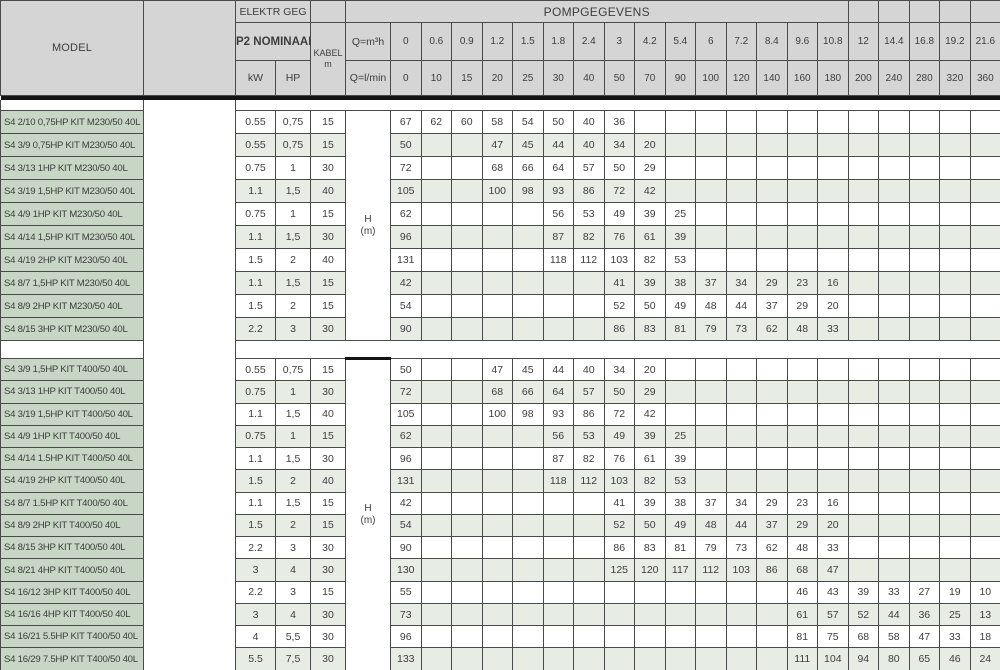 This screenshot has width=1000, height=670. I want to click on flow-m3h-tick: 2.4, so click(589, 41).